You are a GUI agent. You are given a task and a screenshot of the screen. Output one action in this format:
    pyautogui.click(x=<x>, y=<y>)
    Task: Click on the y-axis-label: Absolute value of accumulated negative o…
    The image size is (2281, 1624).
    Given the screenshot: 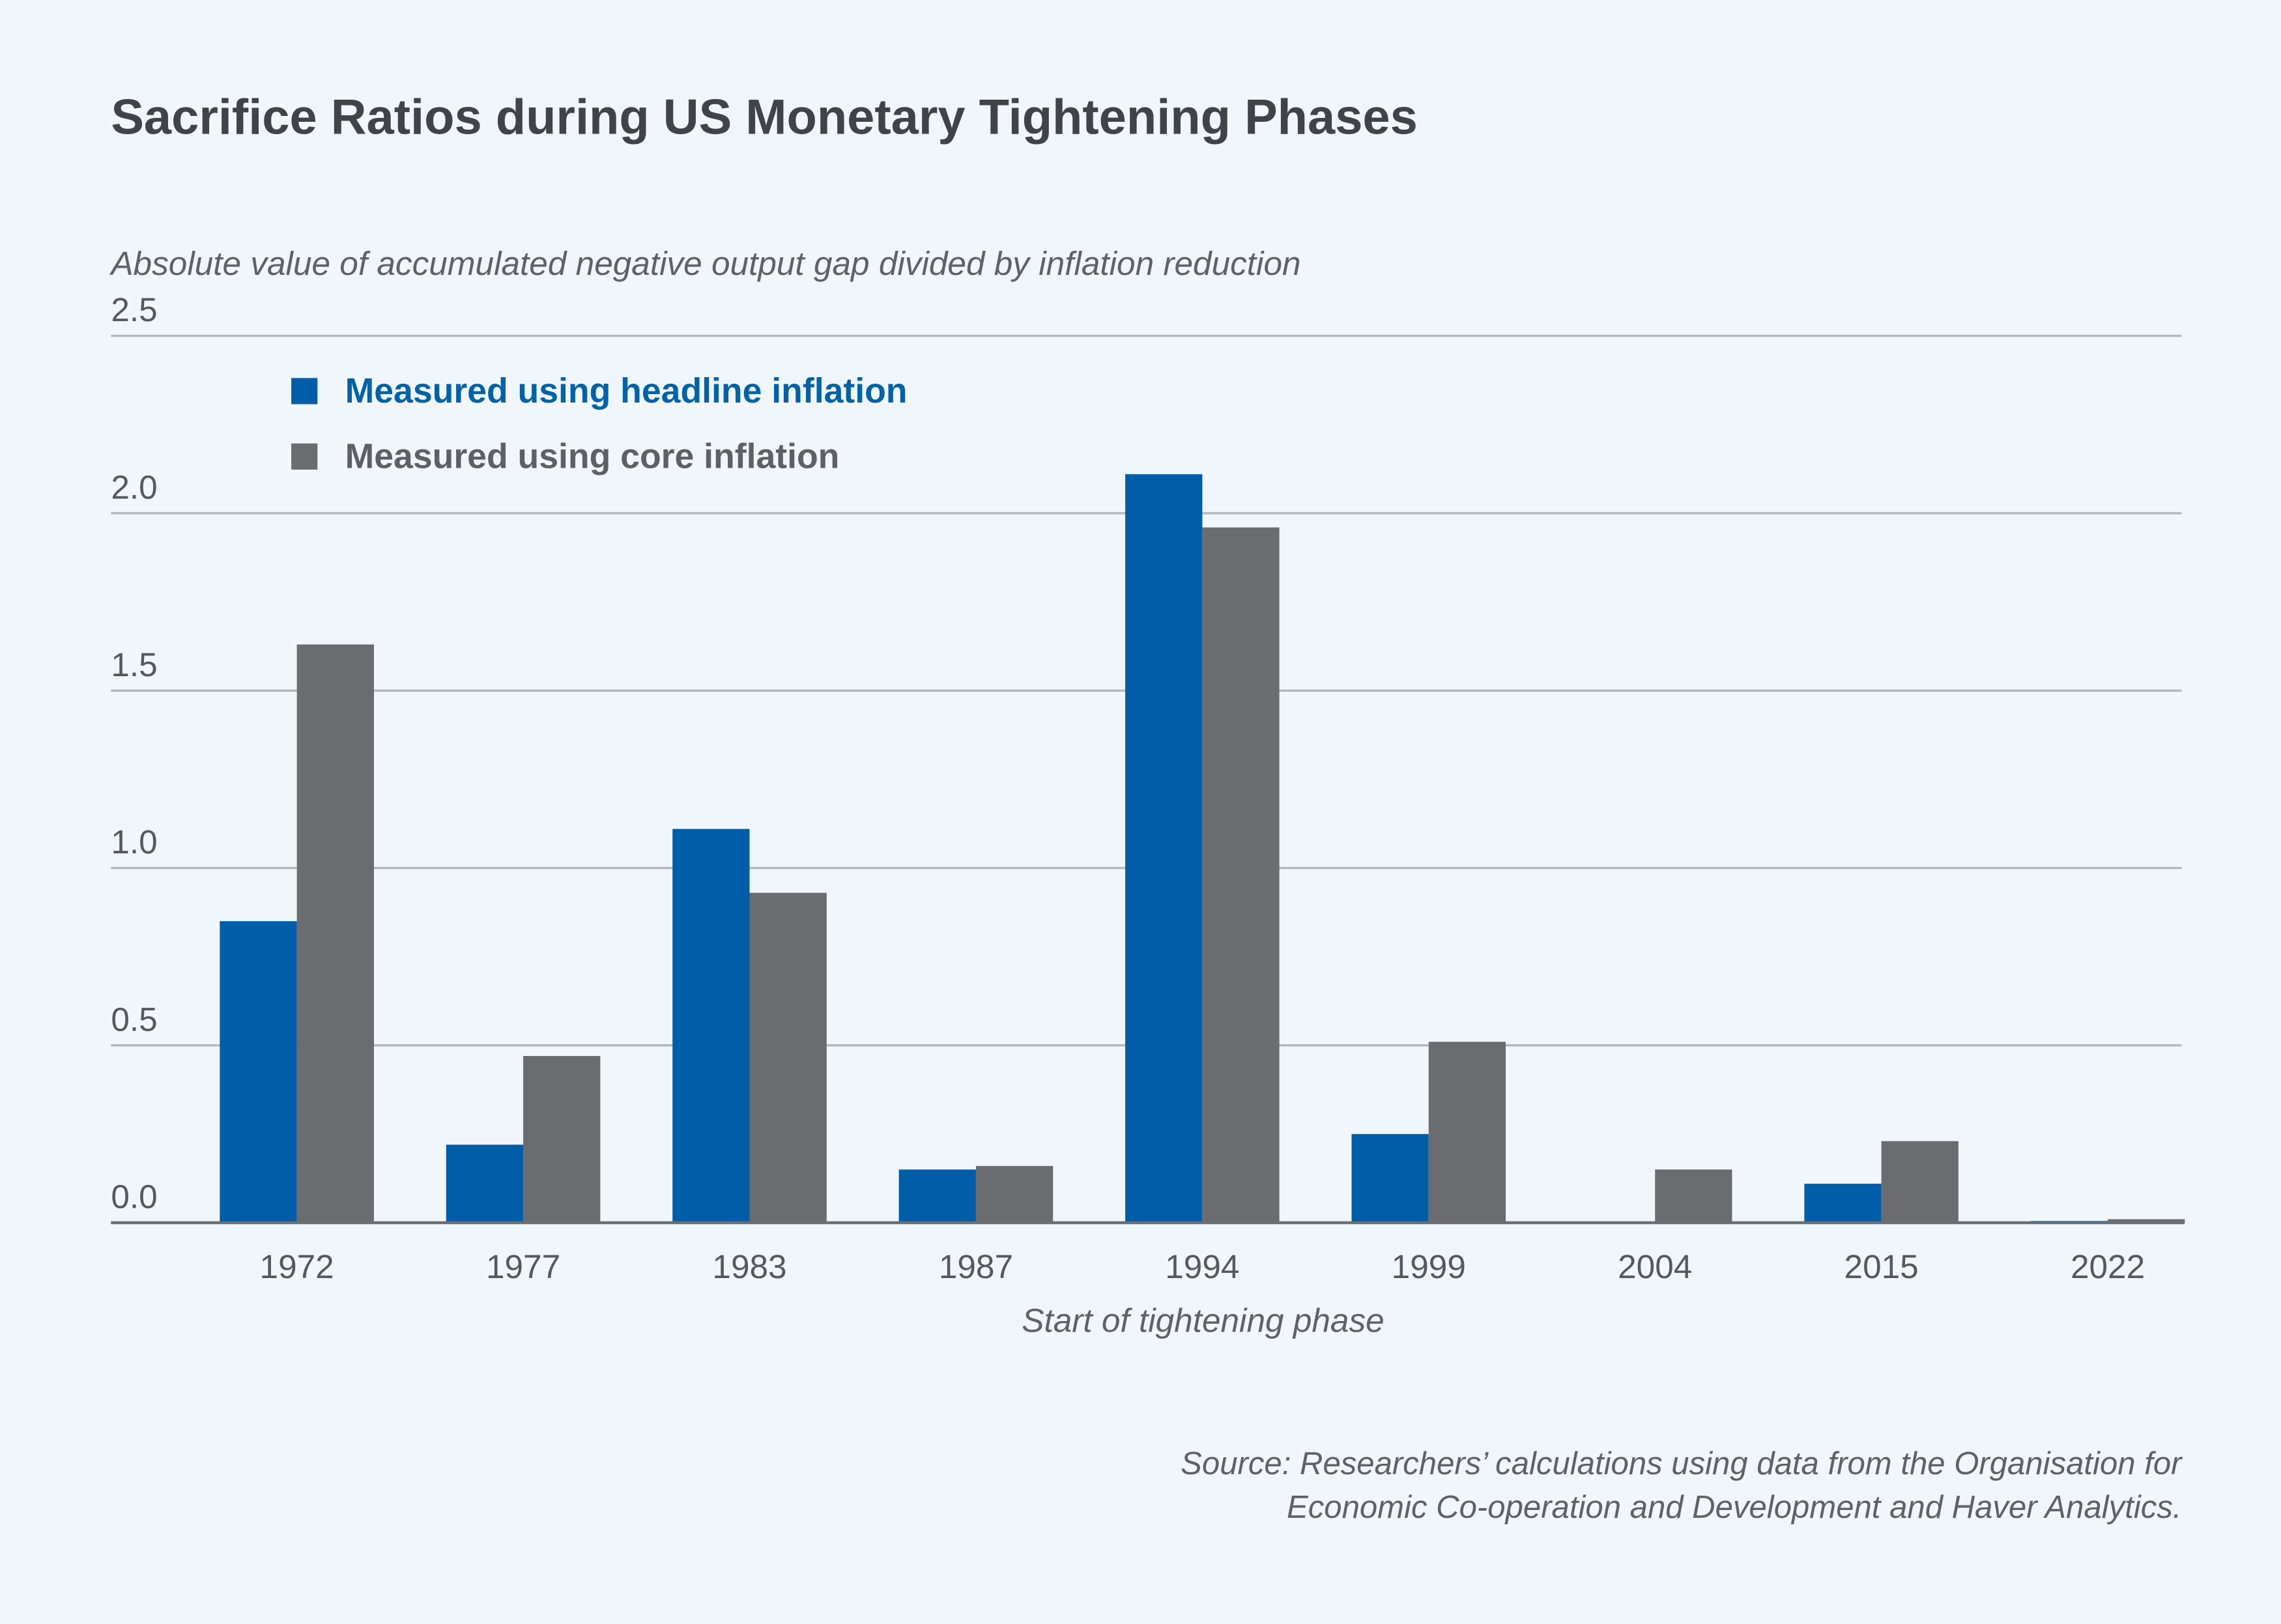 What is the action you would take?
    pyautogui.click(x=704, y=263)
    